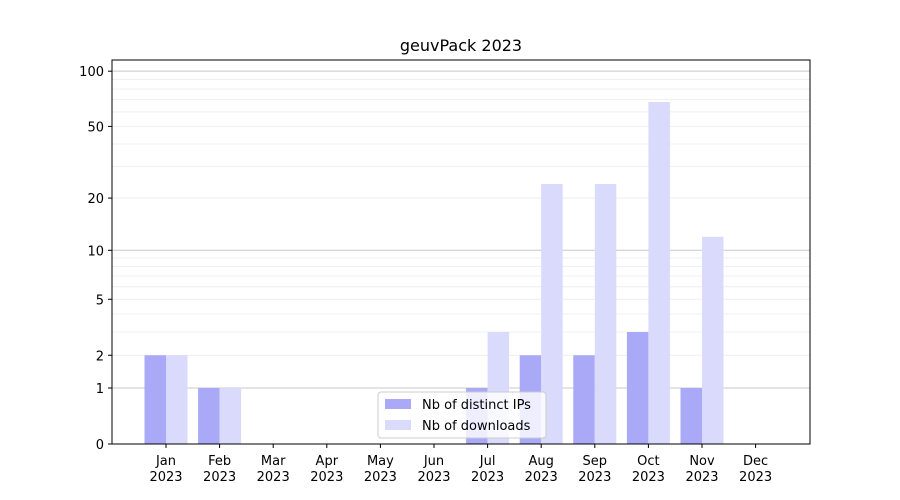 This screenshot has width=900, height=500. What do you see at coordinates (476, 405) in the screenshot?
I see `legend-label: Nb of distinct IPs` at bounding box center [476, 405].